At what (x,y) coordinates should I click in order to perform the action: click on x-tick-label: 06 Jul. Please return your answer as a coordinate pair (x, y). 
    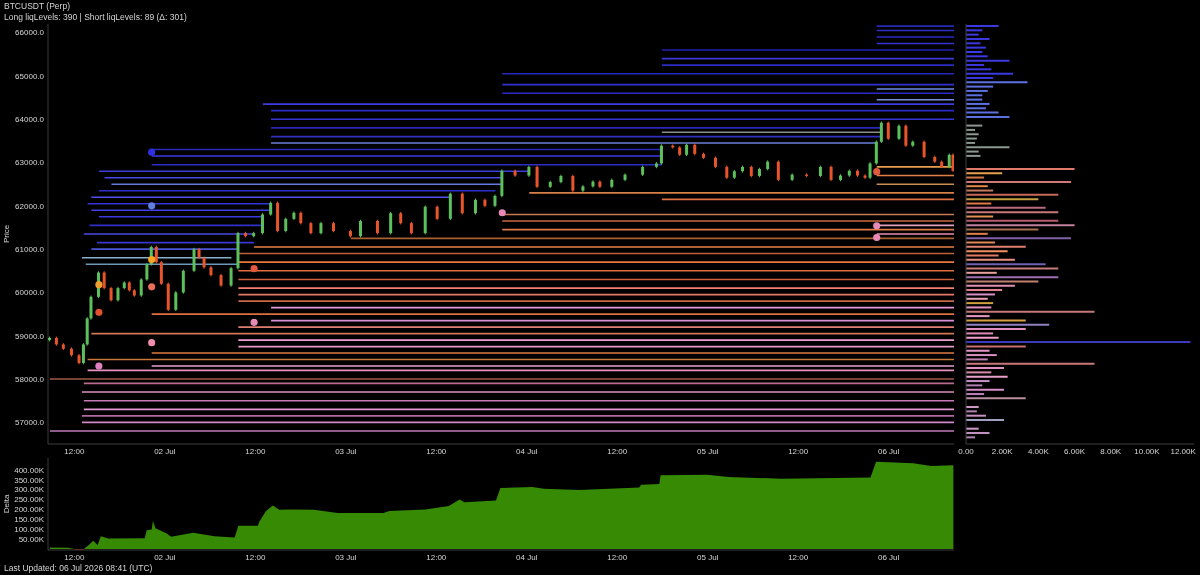
    Looking at the image, I should click on (888, 557).